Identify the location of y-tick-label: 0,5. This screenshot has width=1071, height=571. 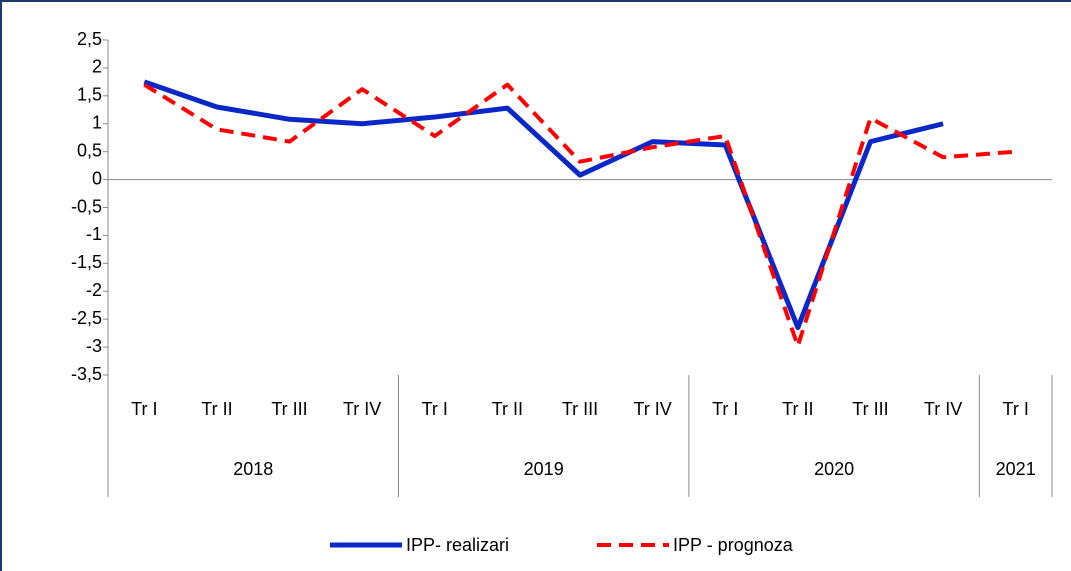
(89, 150).